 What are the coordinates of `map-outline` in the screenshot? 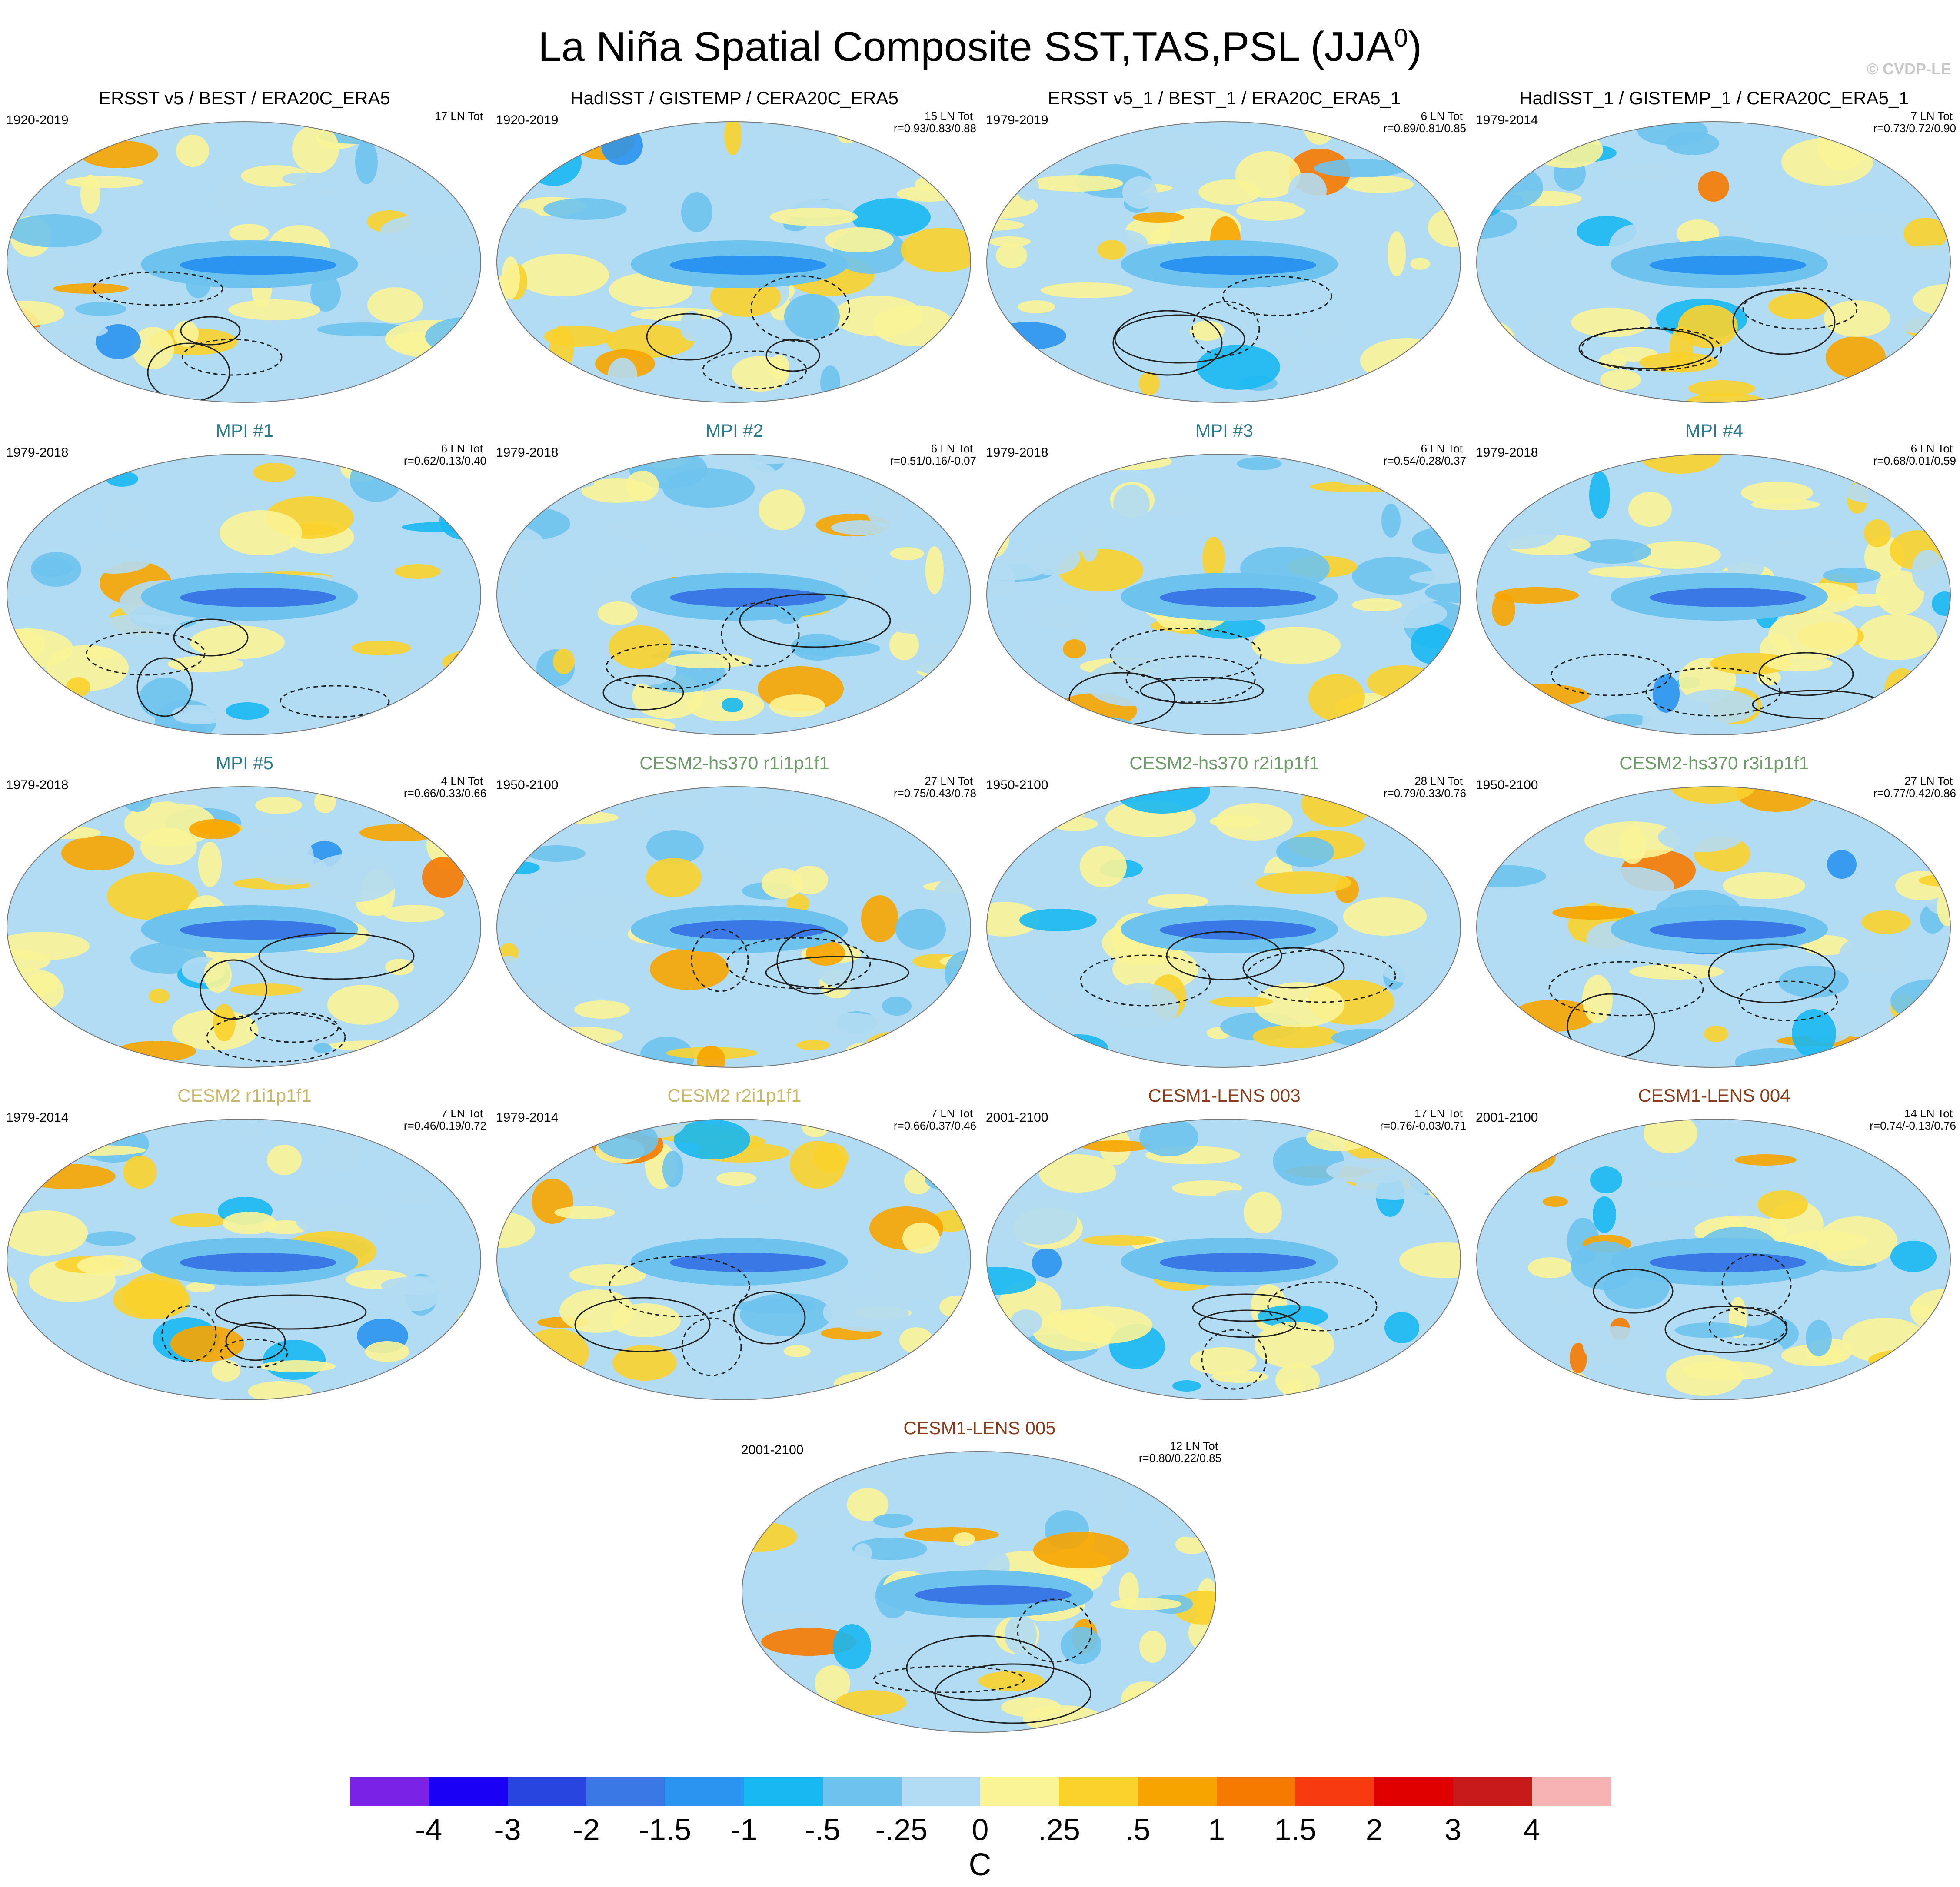 It's located at (733, 927).